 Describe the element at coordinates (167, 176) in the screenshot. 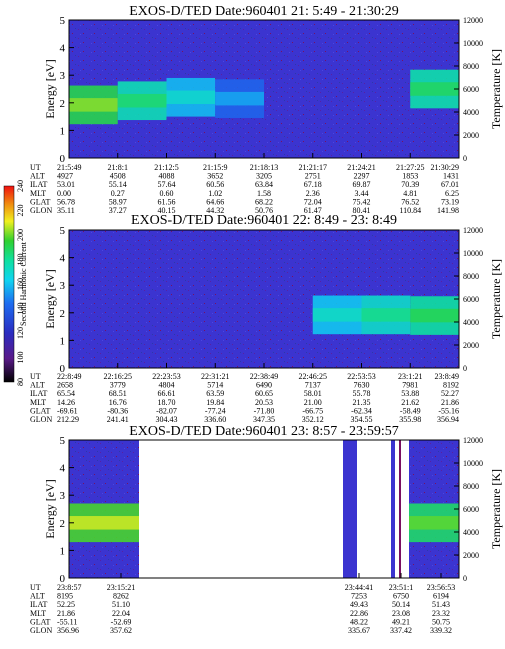

I see `ephemeris-value: 4088` at that location.